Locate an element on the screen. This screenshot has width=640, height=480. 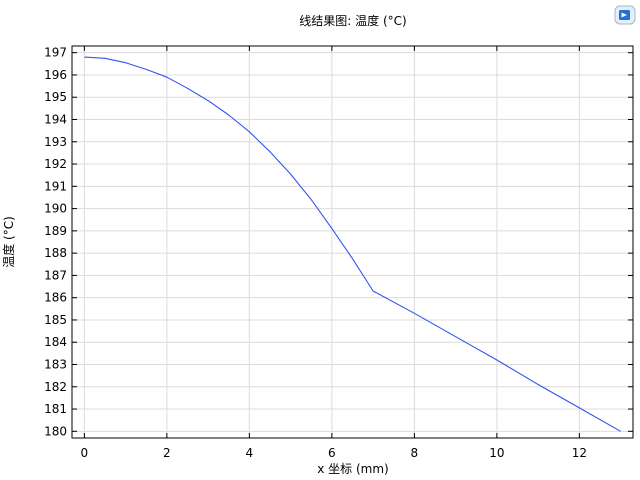
y-tick-label: 180 is located at coordinates (55, 431).